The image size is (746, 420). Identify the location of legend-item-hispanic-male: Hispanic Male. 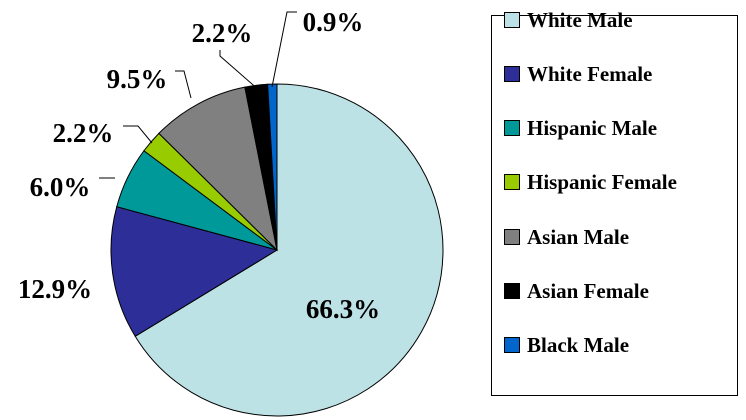
(574, 128).